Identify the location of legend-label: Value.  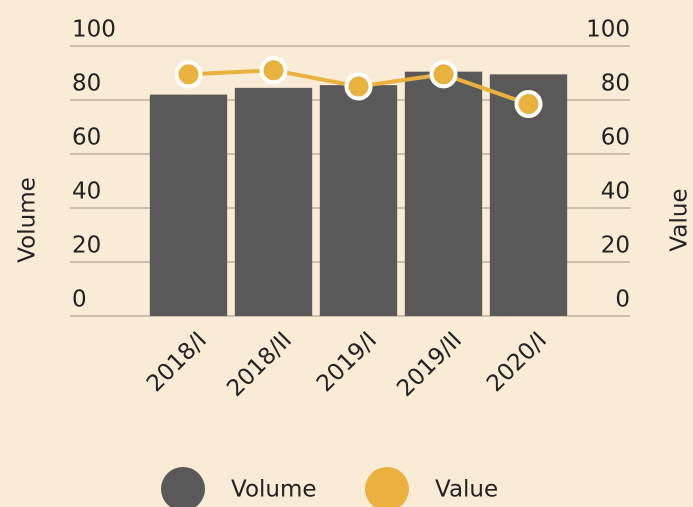
(466, 490).